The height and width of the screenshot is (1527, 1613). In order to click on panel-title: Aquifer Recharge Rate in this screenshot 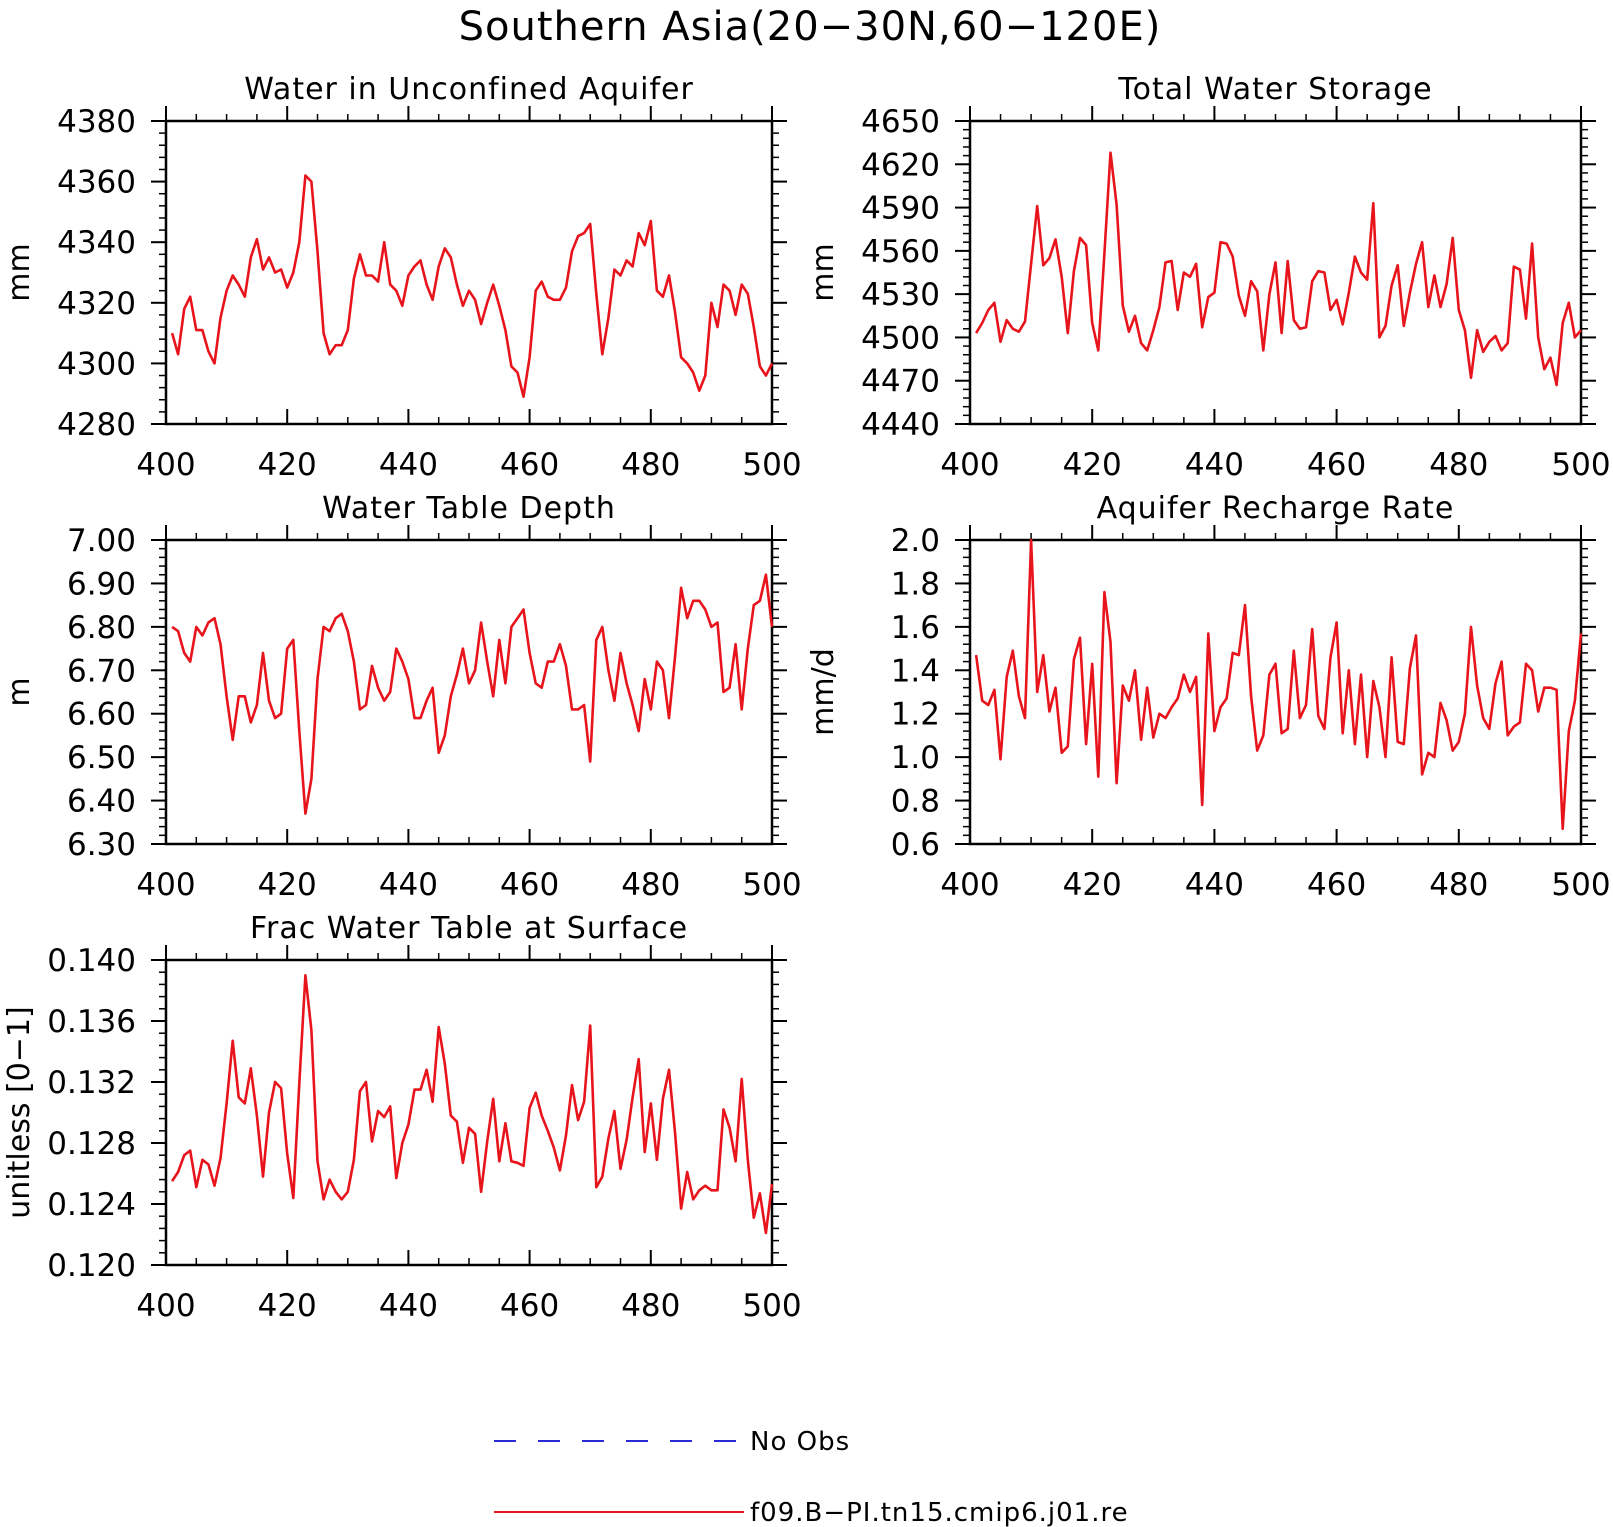, I will do `click(1276, 508)`.